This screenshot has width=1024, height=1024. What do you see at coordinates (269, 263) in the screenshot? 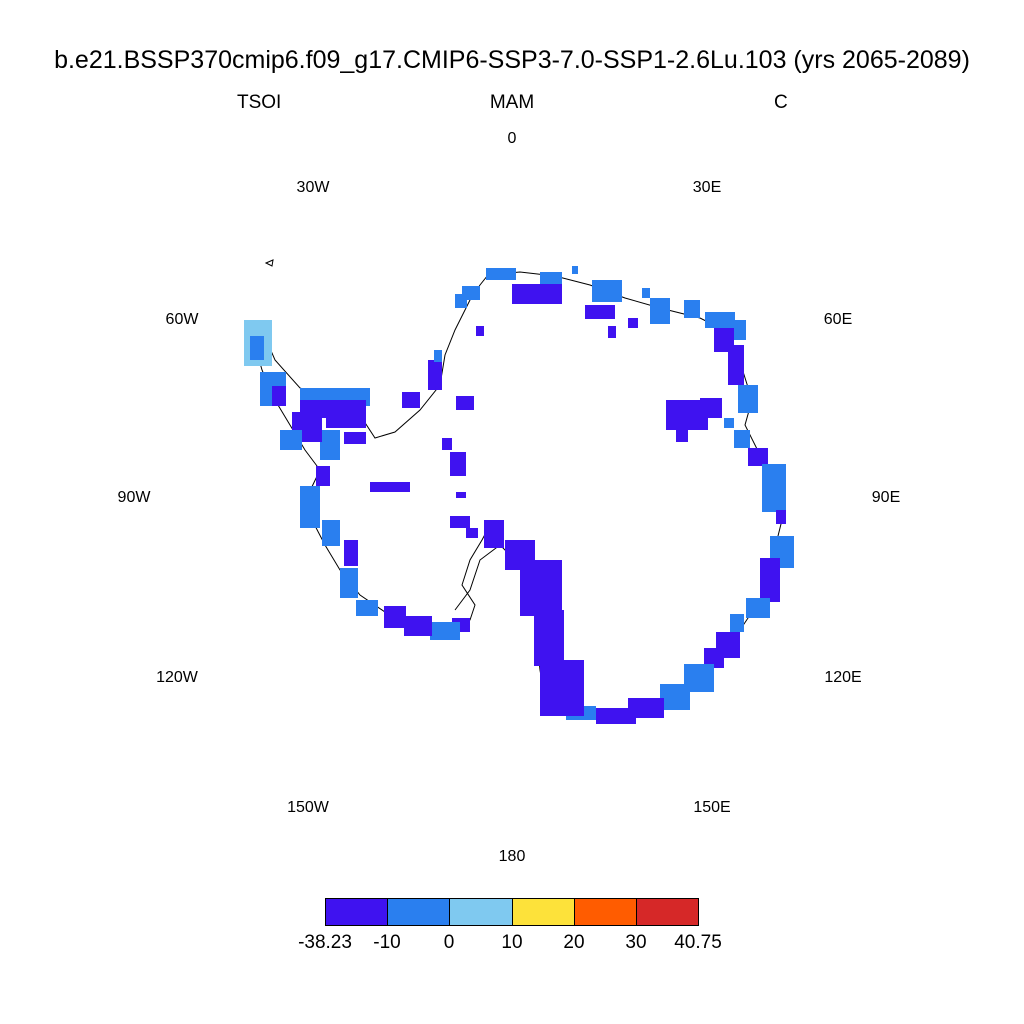
I see `peninsula-islet` at bounding box center [269, 263].